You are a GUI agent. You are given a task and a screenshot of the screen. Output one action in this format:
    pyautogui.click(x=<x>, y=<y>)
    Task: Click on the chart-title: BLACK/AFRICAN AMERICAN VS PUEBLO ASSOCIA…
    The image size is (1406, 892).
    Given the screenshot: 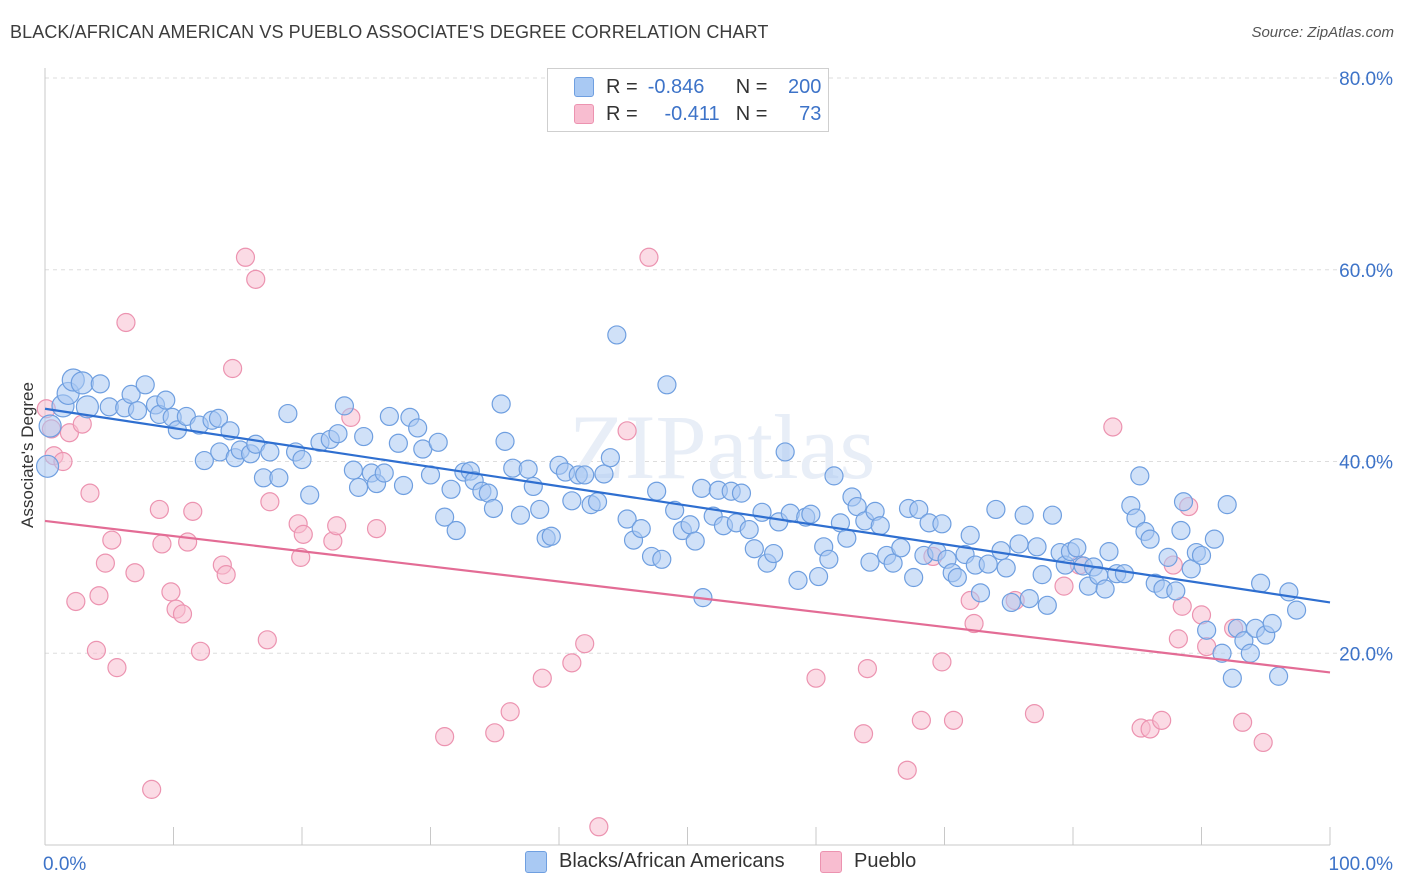 What is the action you would take?
    pyautogui.click(x=389, y=32)
    